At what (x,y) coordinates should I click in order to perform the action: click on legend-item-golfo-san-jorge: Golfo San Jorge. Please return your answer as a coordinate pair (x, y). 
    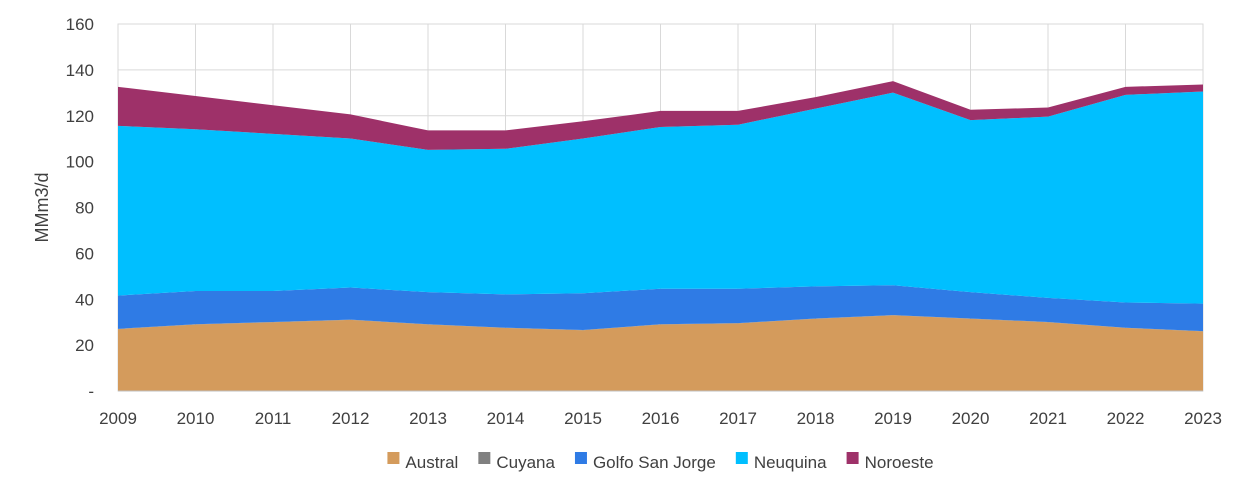
    Looking at the image, I should click on (645, 462).